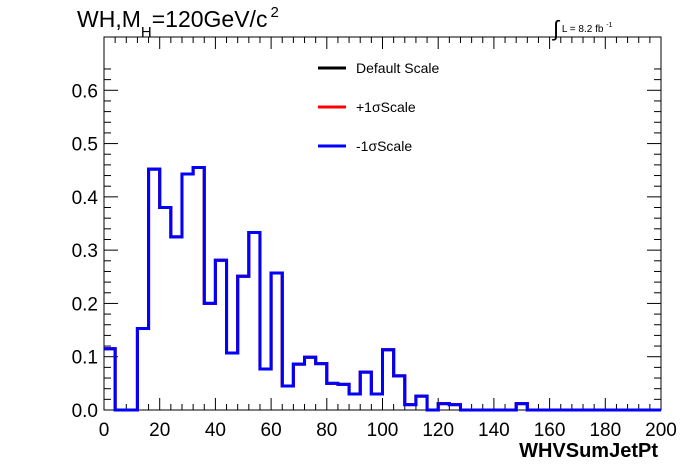 The image size is (696, 472). What do you see at coordinates (85, 251) in the screenshot?
I see `y-tick-label: 0.3` at bounding box center [85, 251].